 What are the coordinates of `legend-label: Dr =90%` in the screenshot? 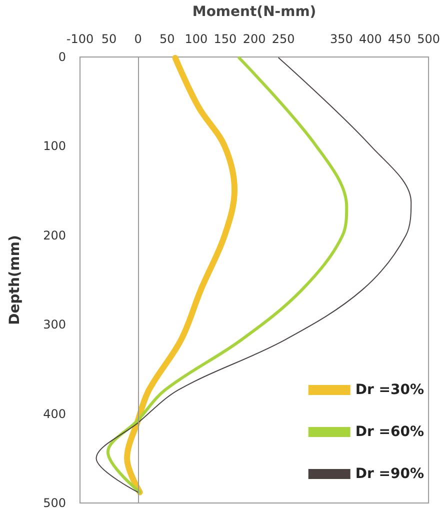 It's located at (389, 474).